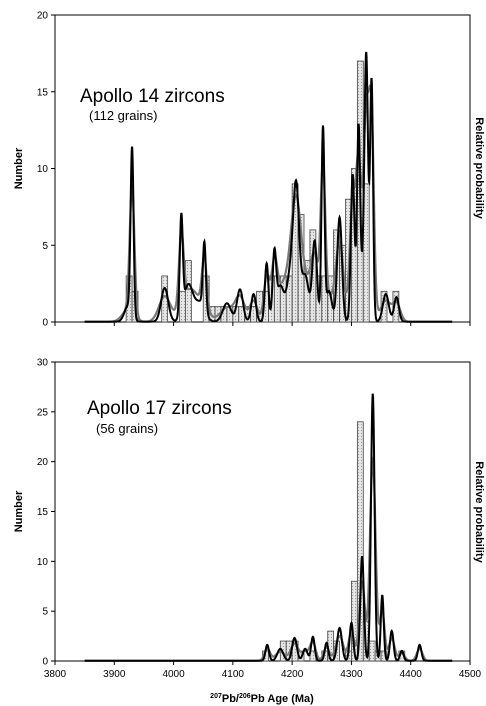 Image resolution: width=486 pixels, height=706 pixels. What do you see at coordinates (43, 363) in the screenshot?
I see `y-tick-label: 30` at bounding box center [43, 363].